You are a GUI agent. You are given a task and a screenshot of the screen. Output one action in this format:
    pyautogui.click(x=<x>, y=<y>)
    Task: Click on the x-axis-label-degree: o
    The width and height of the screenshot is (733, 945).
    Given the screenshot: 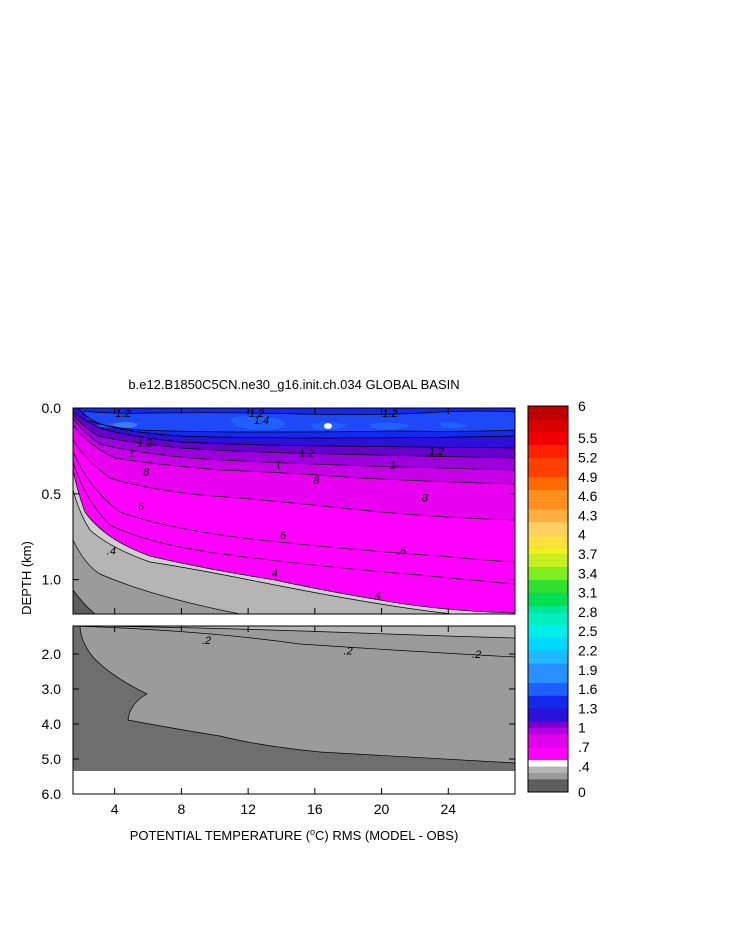 What is the action you would take?
    pyautogui.click(x=312, y=832)
    